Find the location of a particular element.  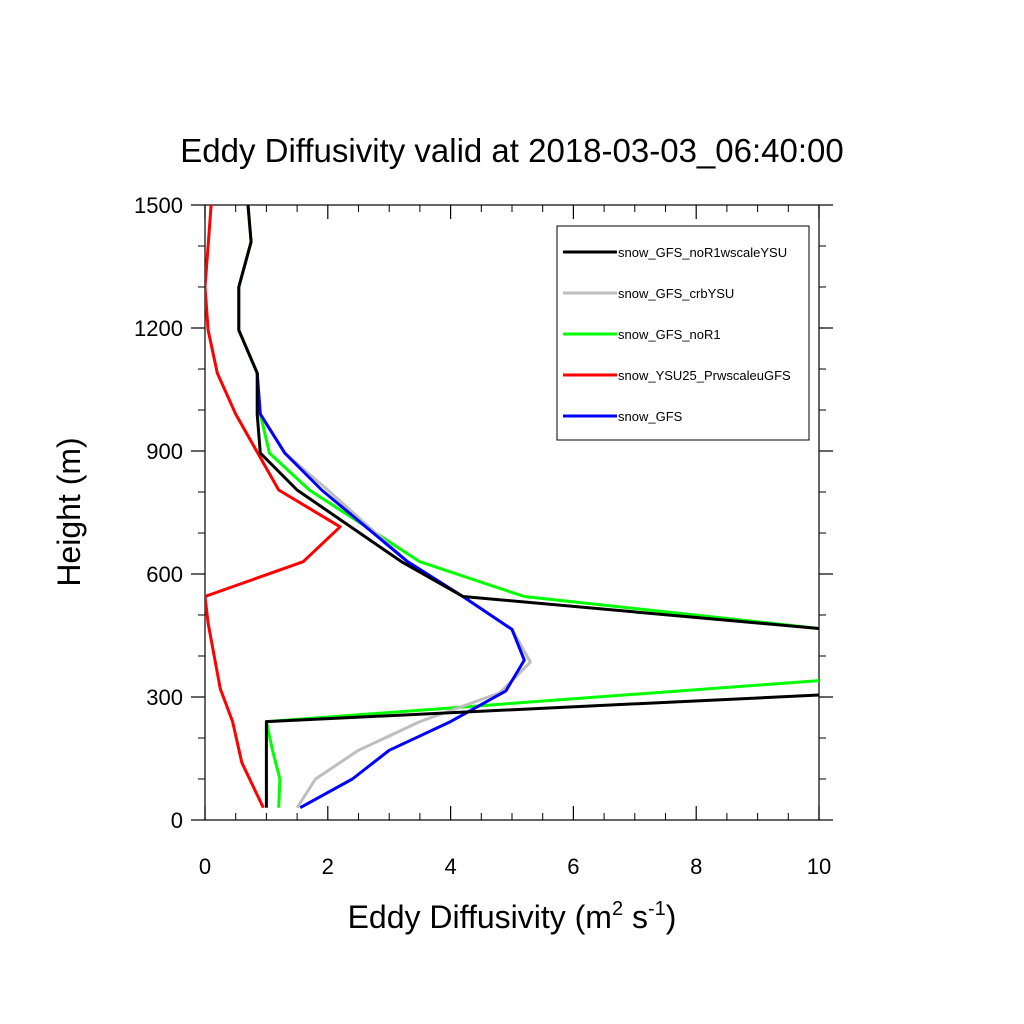

x-axis-label: Eddy Diffusivity (m2 s-1) is located at coordinates (512, 916).